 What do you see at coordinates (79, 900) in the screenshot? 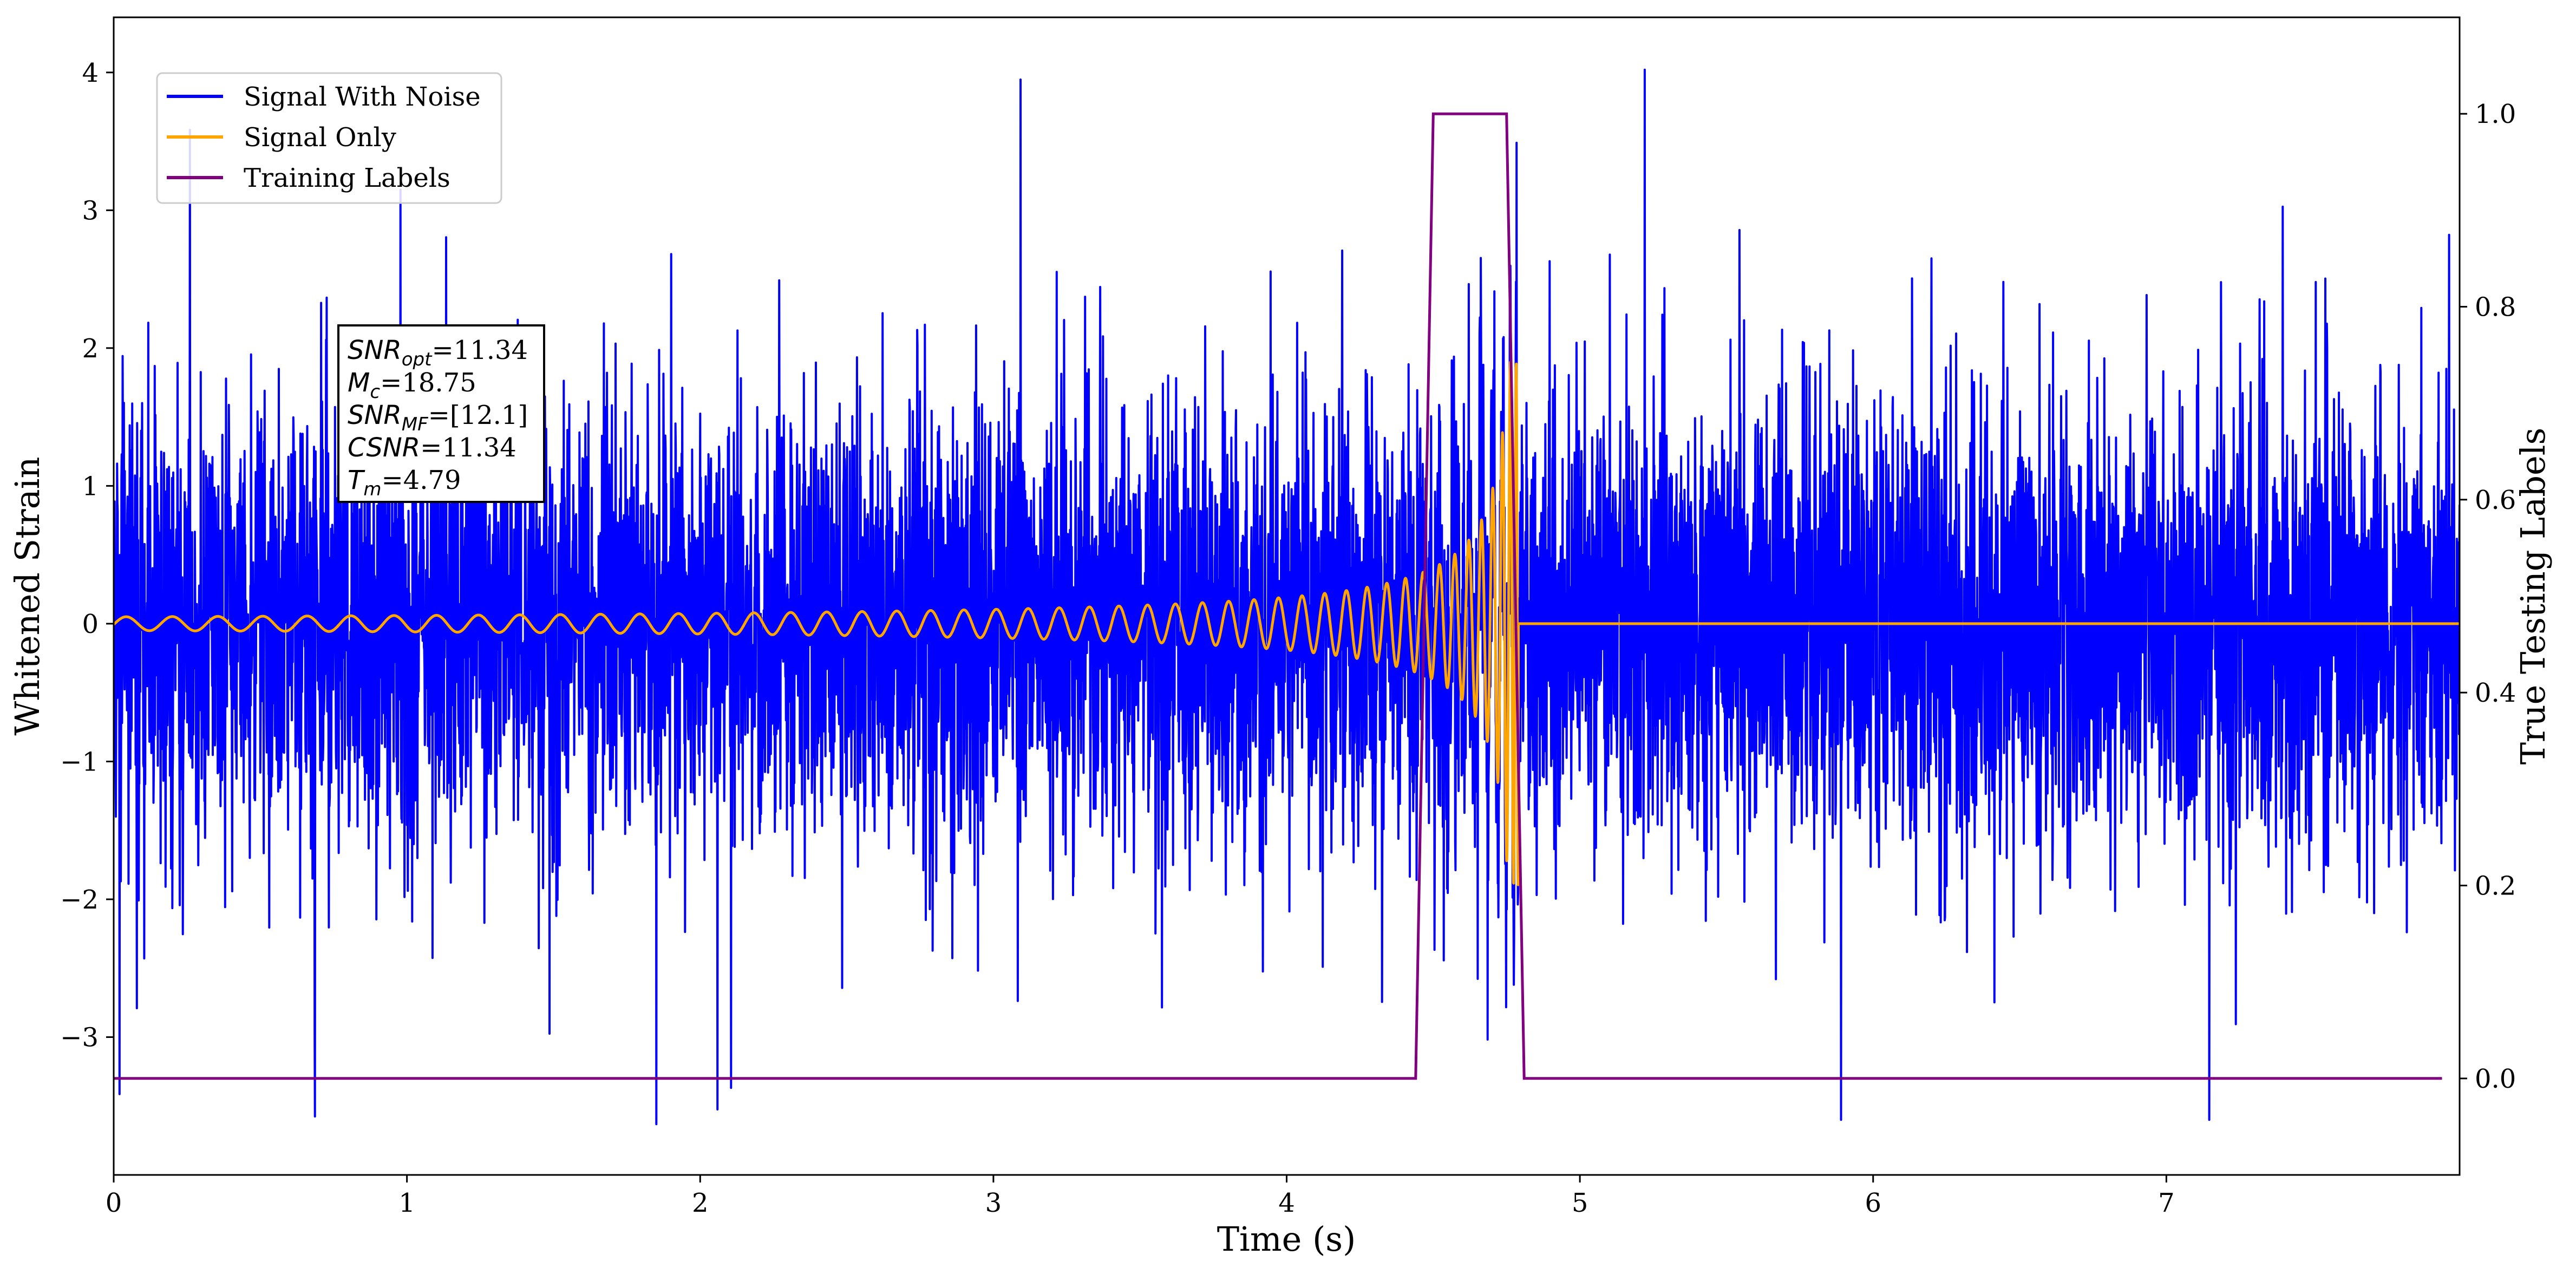
I see `y-tick-label: −2` at bounding box center [79, 900].